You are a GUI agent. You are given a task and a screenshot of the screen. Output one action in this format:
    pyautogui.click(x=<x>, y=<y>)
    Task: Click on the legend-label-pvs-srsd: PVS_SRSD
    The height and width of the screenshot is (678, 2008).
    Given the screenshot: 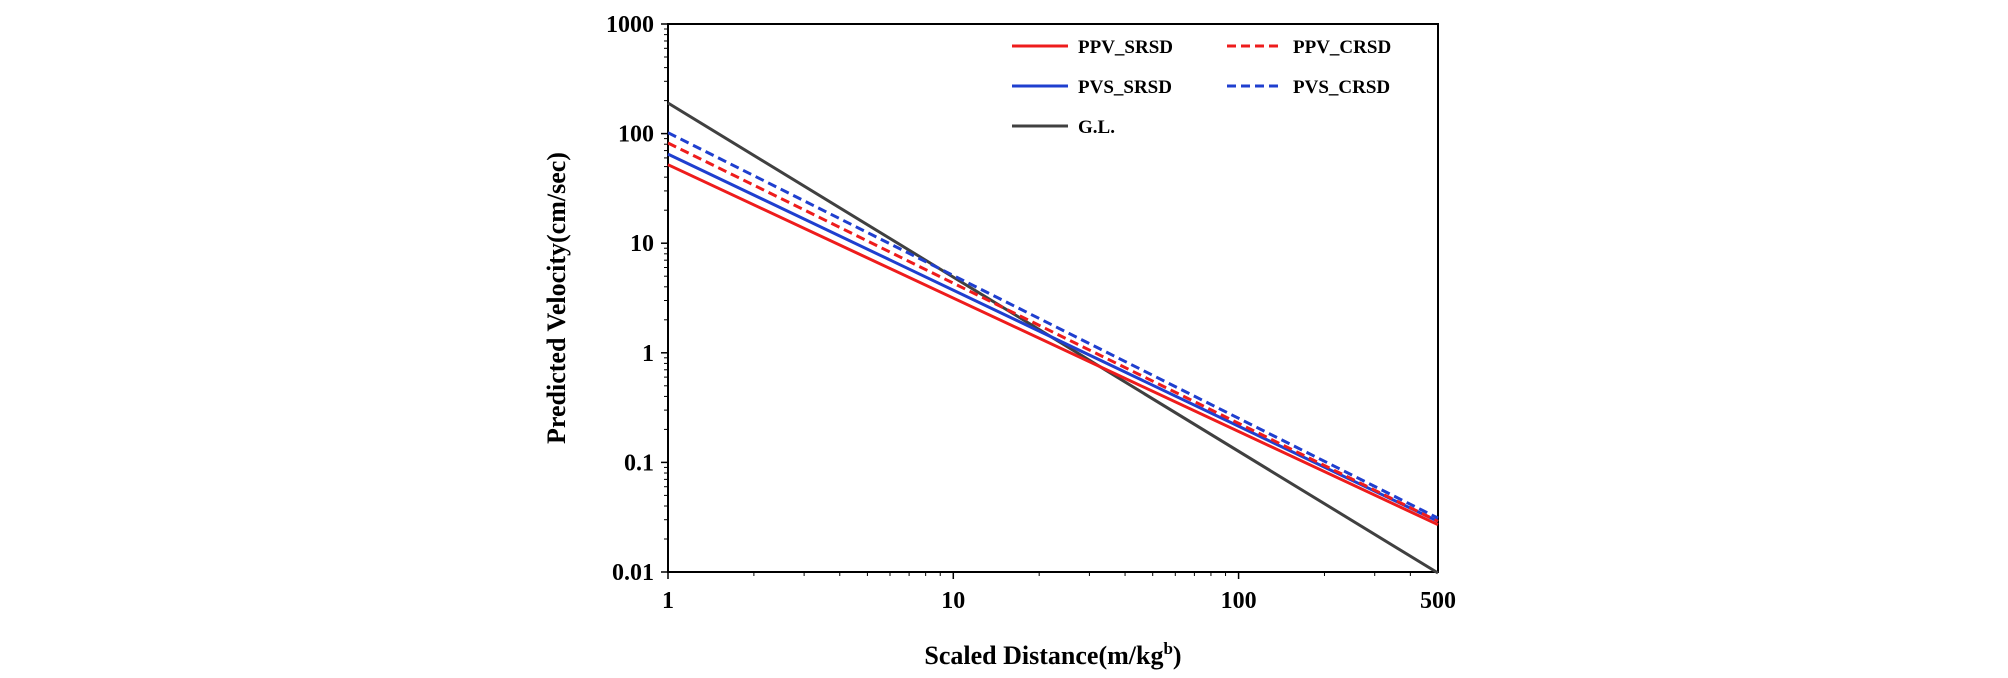 What is the action you would take?
    pyautogui.click(x=1125, y=87)
    